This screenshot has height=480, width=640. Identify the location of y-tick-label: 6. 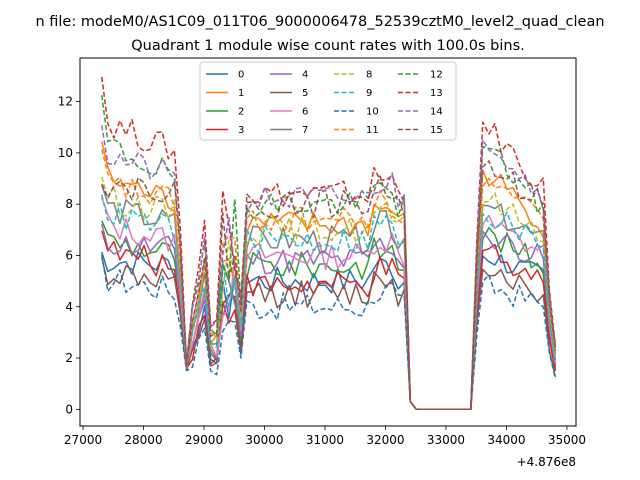
(69, 255).